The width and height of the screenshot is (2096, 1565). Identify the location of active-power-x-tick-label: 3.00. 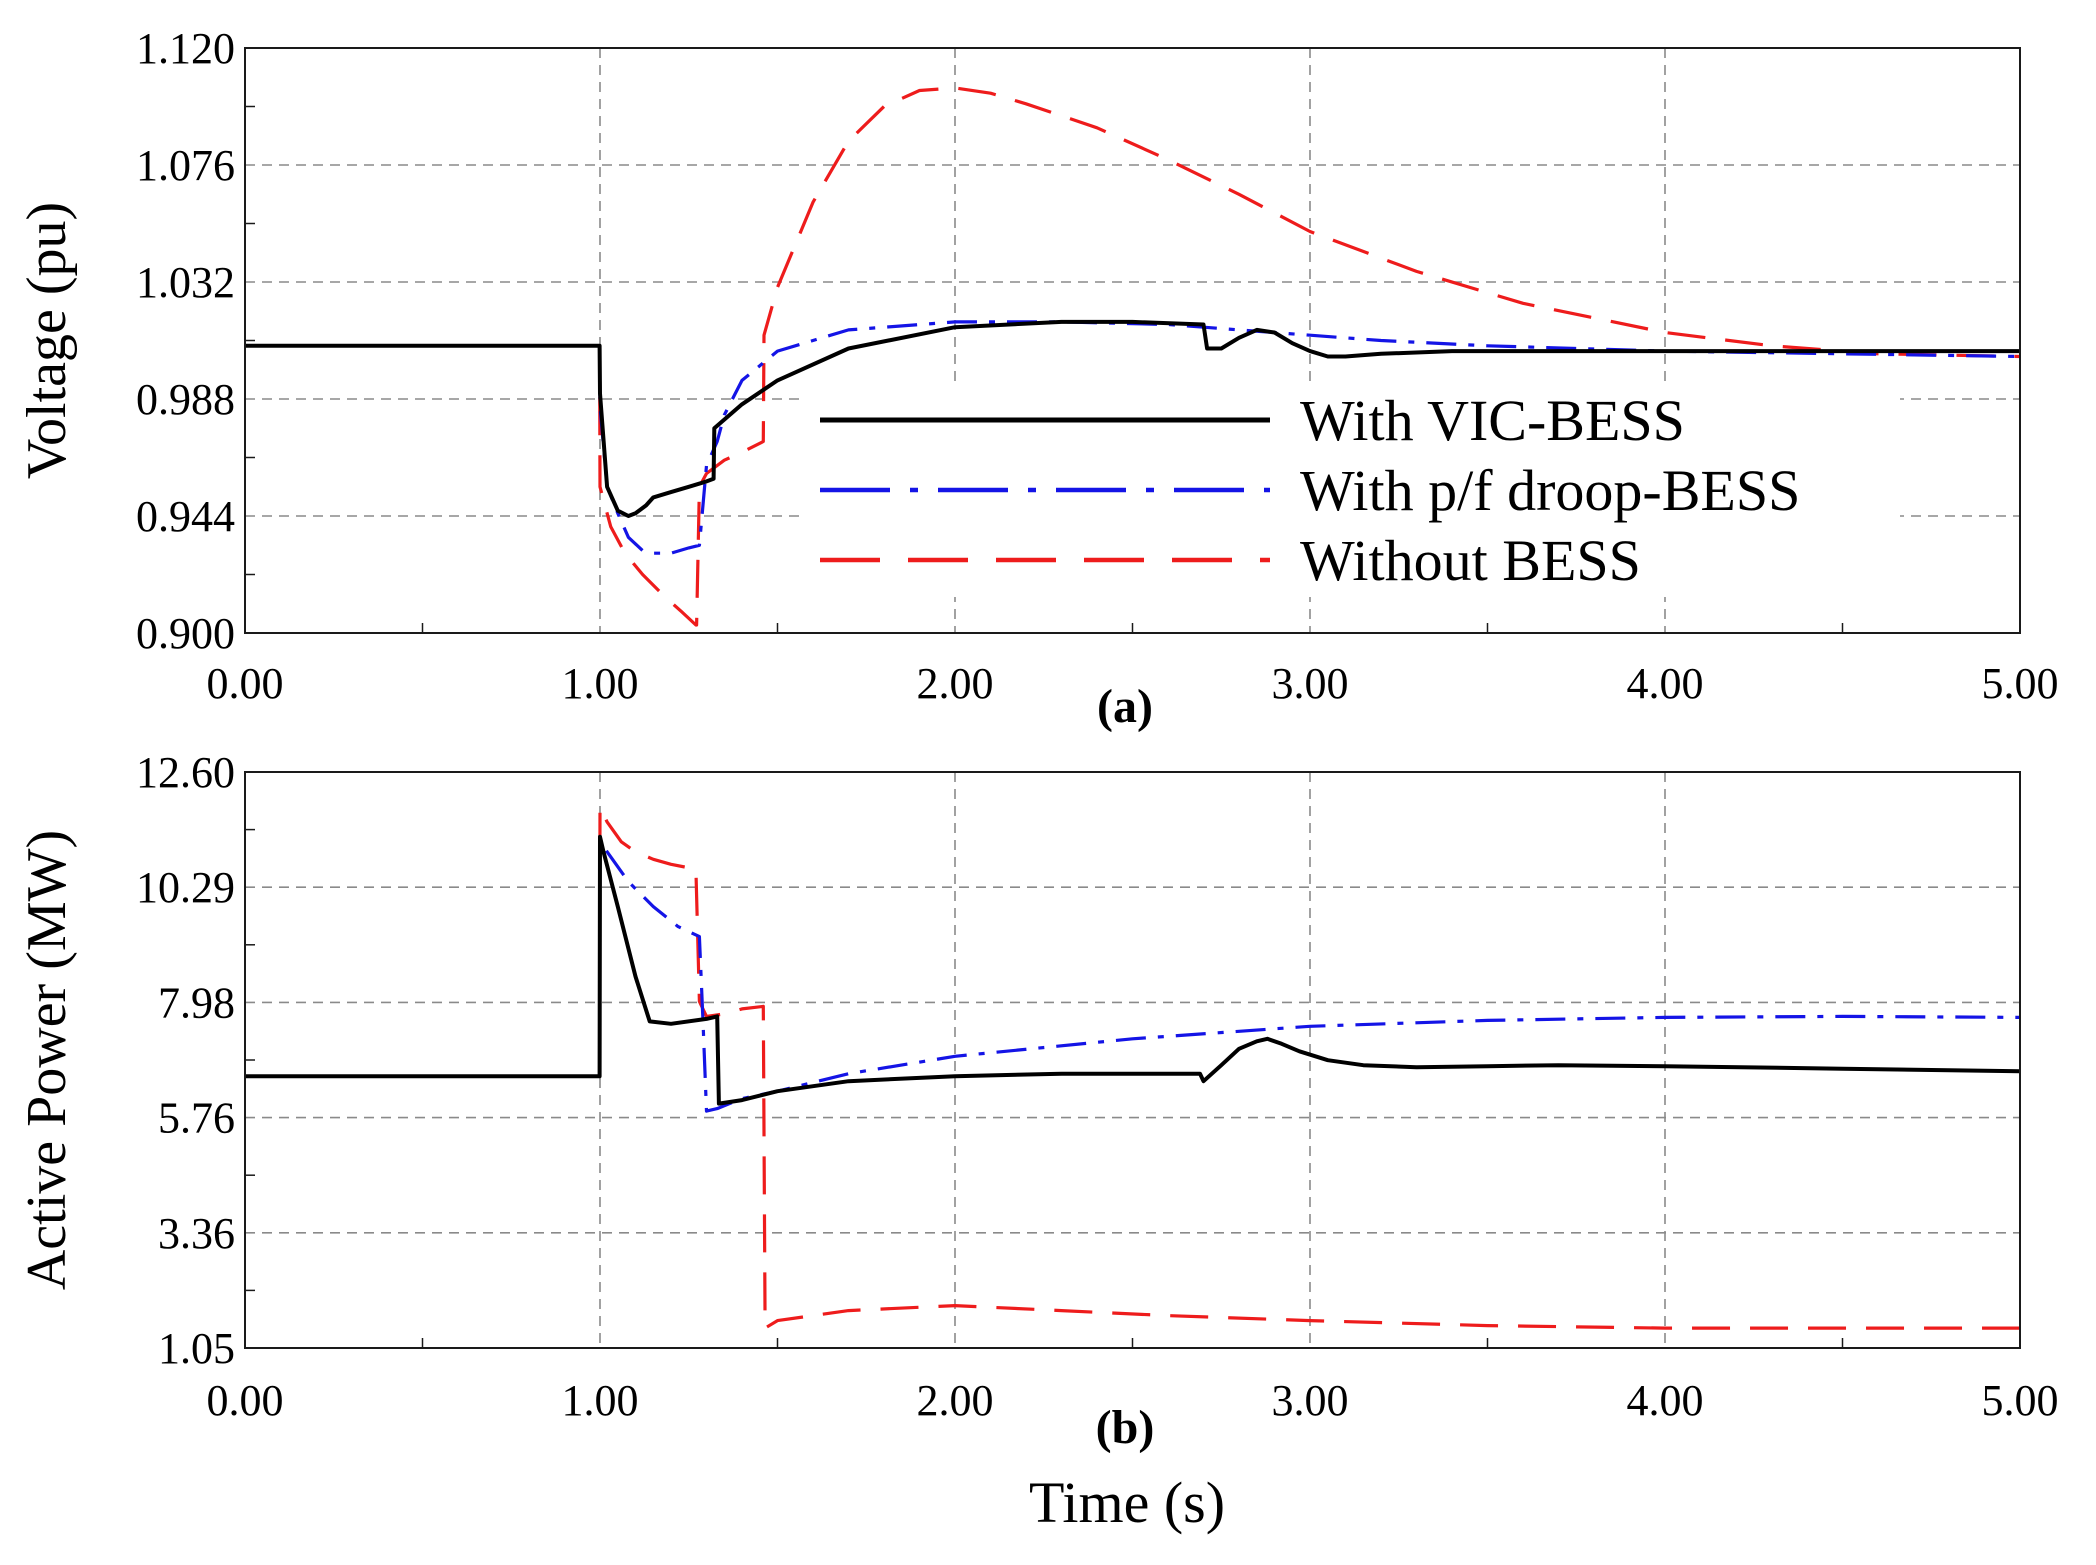
(1310, 1400).